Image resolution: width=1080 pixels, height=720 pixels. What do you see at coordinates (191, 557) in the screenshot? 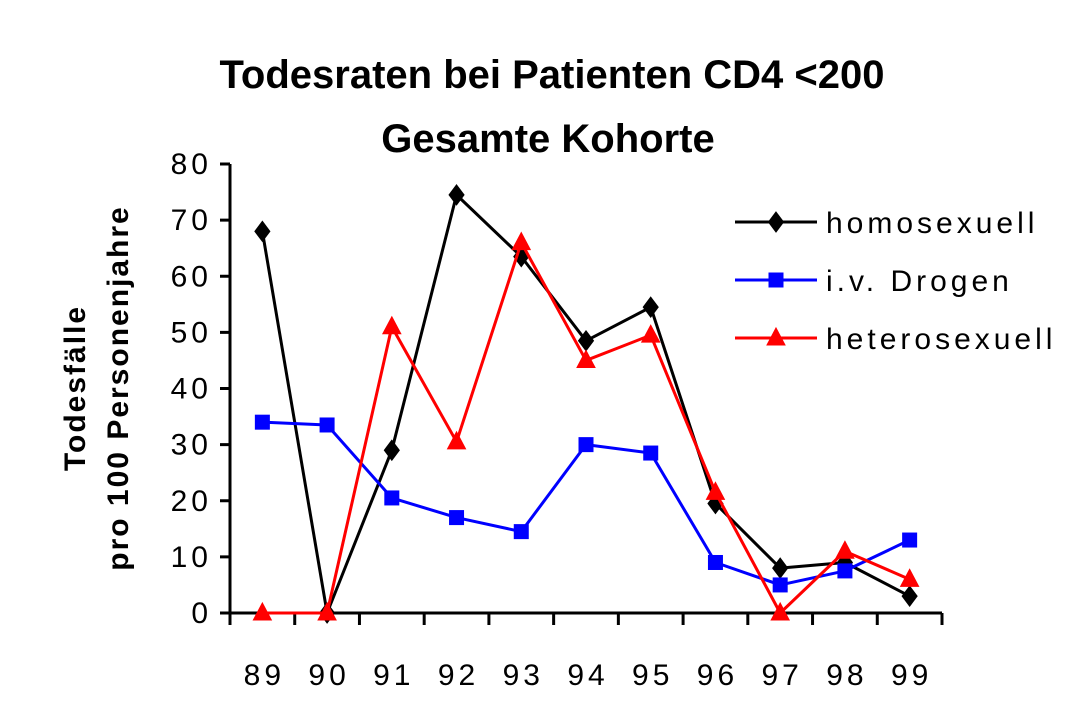
I see `y-tick-label: 10` at bounding box center [191, 557].